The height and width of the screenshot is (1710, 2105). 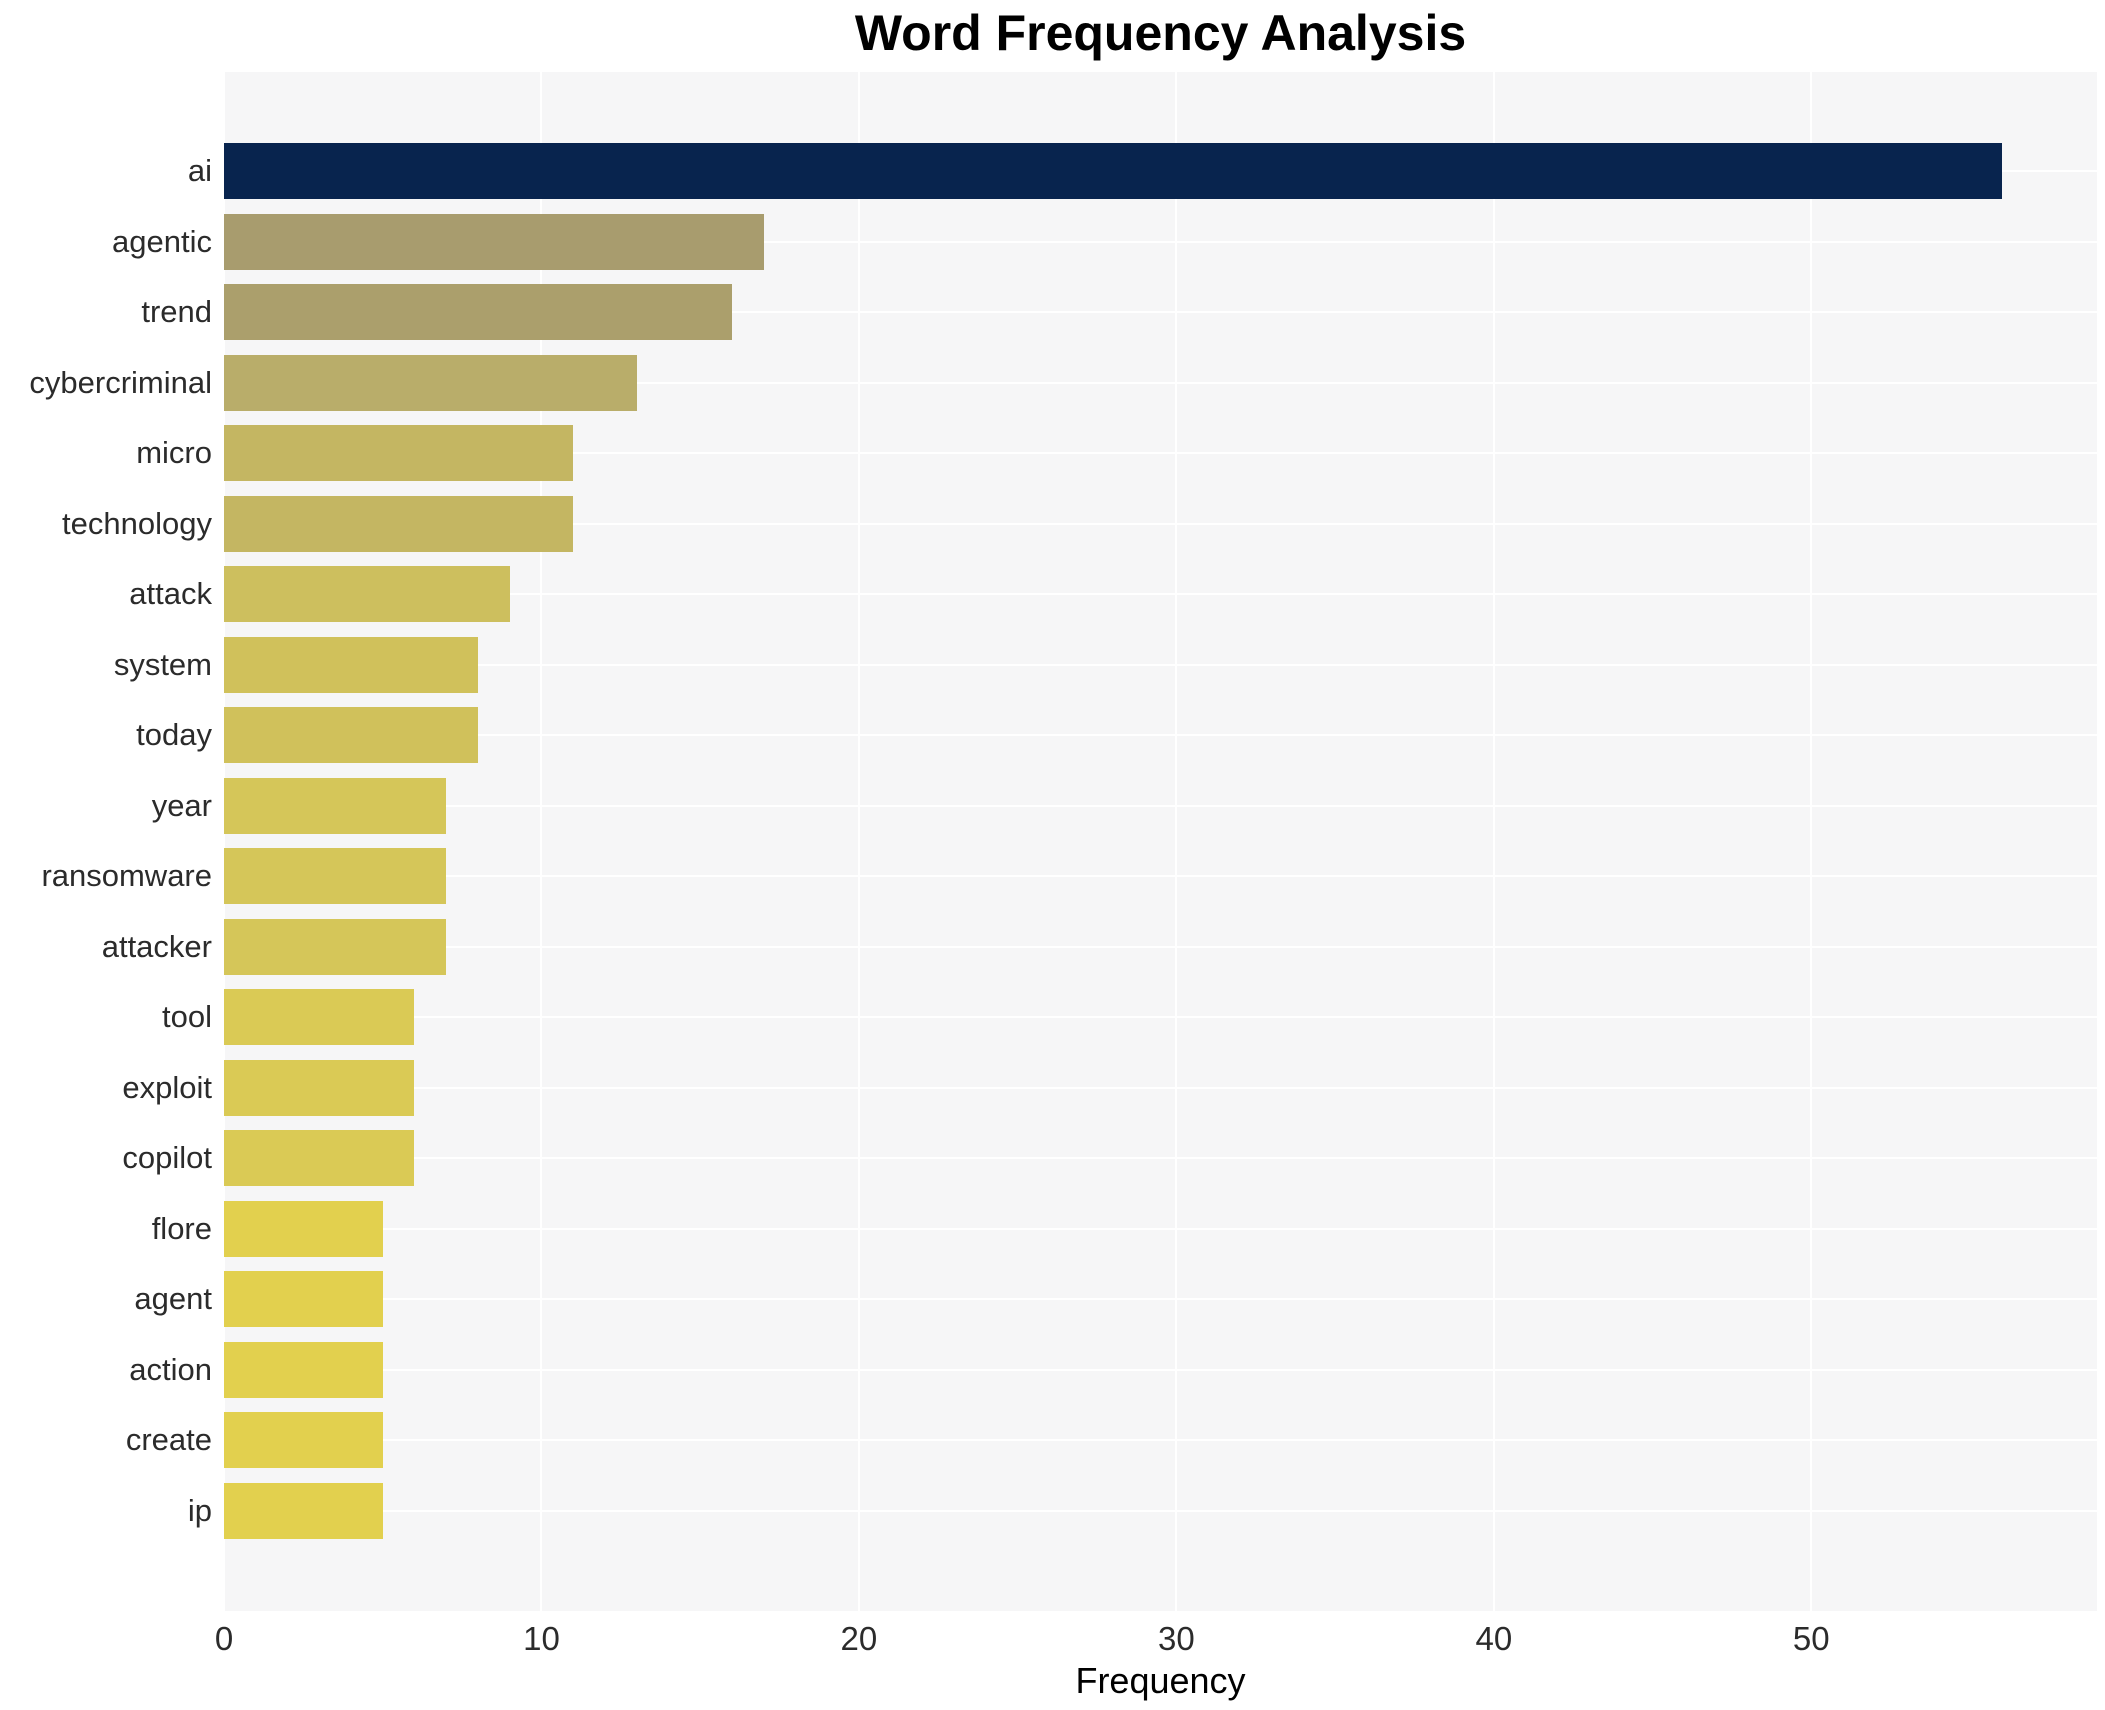 I want to click on y-tick-label: ransomware, so click(x=126, y=875).